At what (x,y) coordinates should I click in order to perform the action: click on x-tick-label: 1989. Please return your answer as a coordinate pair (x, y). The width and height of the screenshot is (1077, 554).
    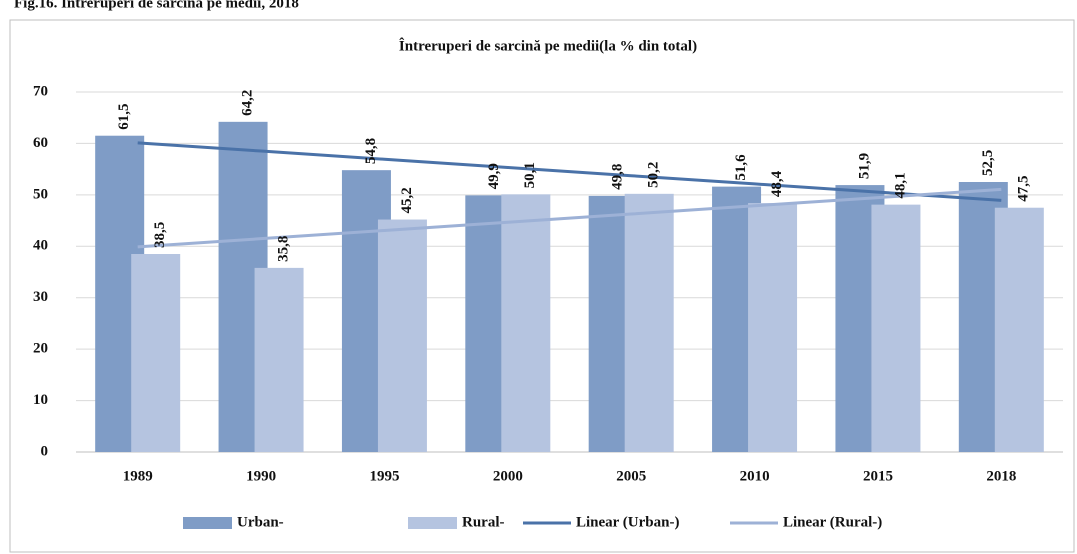
    Looking at the image, I should click on (138, 476).